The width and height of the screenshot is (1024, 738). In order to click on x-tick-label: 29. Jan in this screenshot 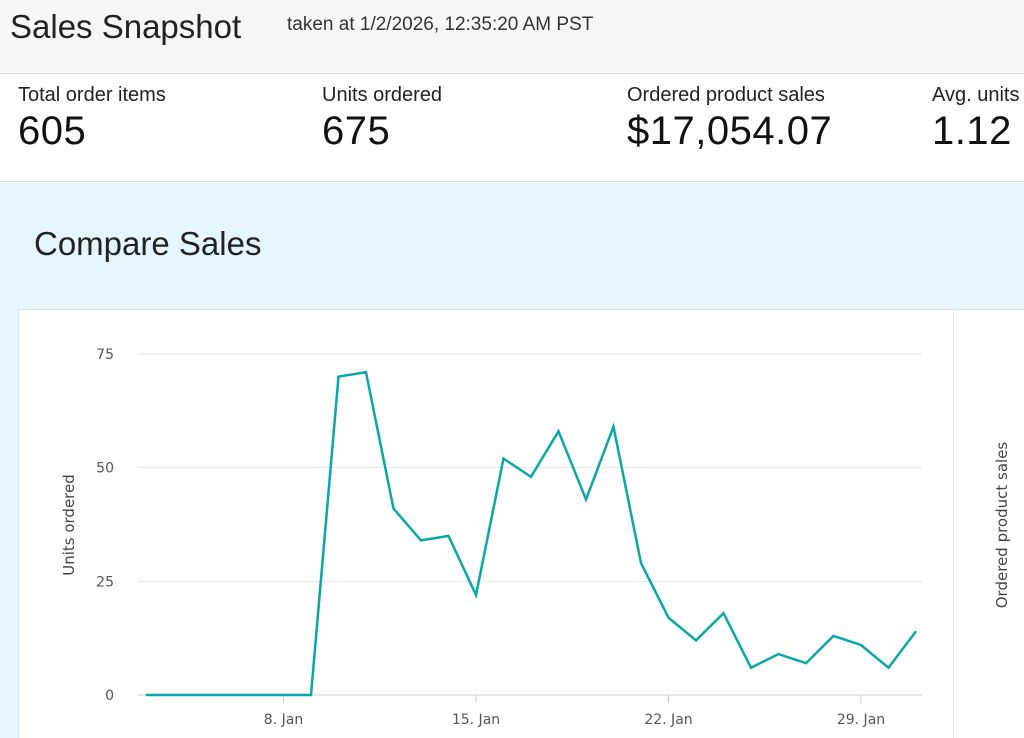, I will do `click(861, 720)`.